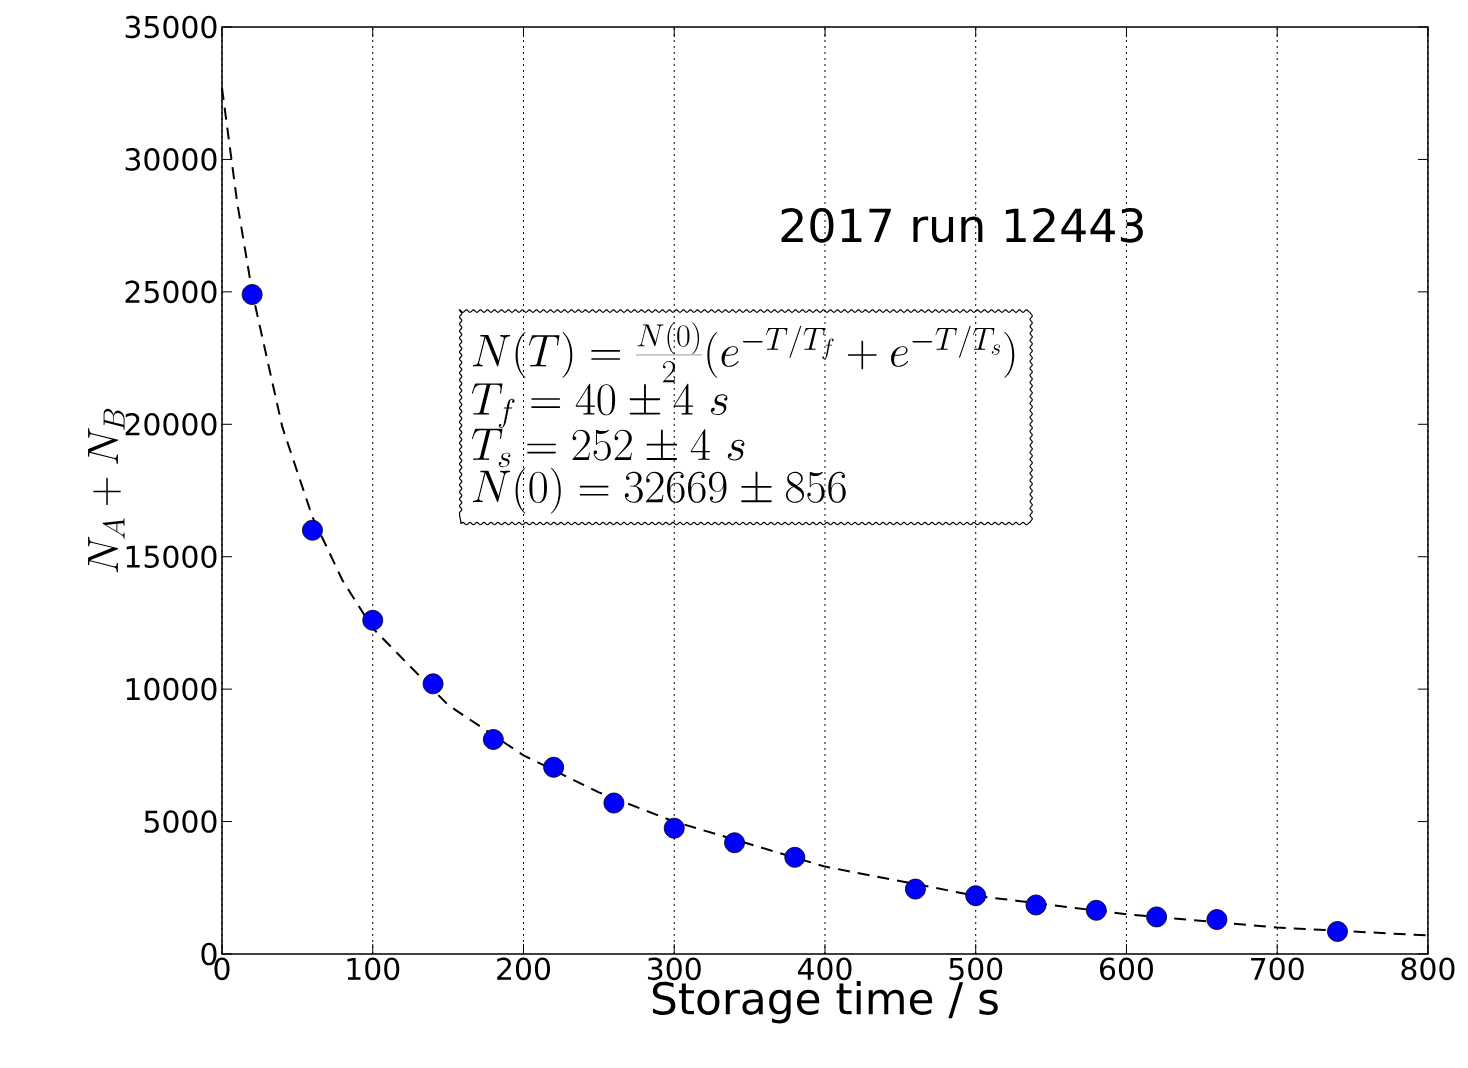  I want to click on y-tick-label: 20000, so click(171, 424).